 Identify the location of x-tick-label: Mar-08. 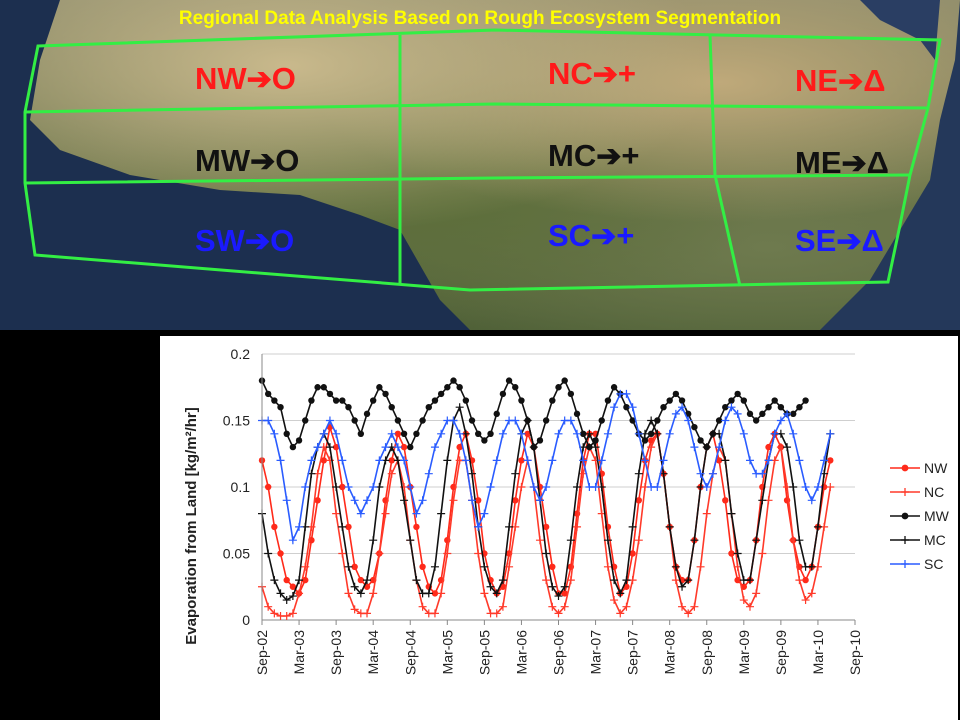
(670, 652).